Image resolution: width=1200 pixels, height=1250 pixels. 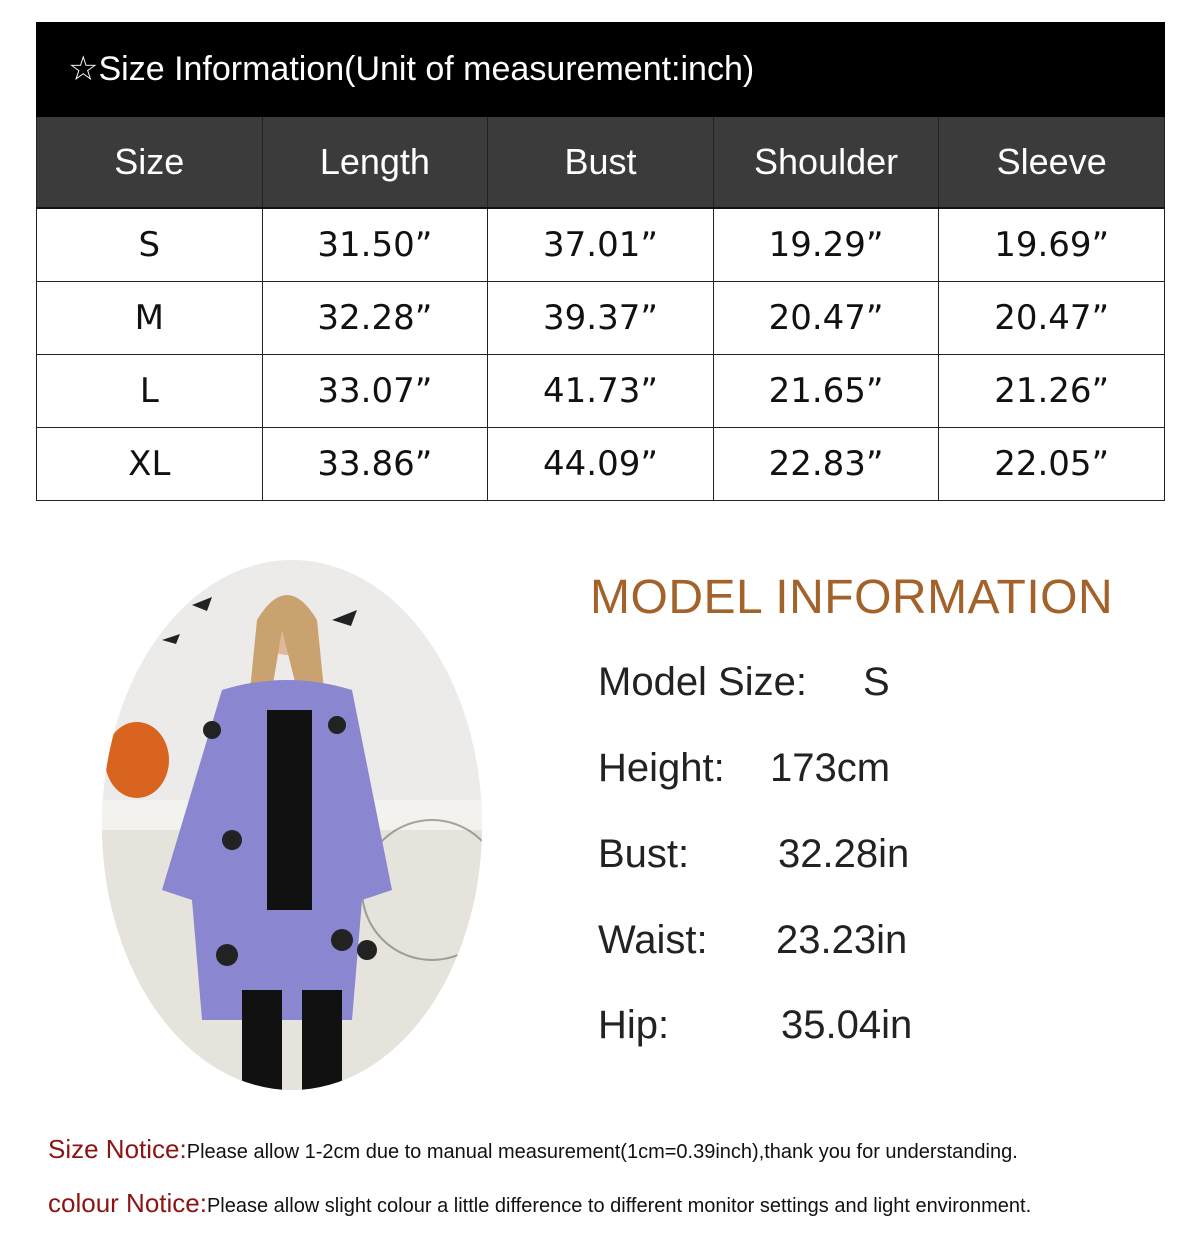 I want to click on table-header-row: Size Length Bust Shoulder Sleeve, so click(x=600, y=163).